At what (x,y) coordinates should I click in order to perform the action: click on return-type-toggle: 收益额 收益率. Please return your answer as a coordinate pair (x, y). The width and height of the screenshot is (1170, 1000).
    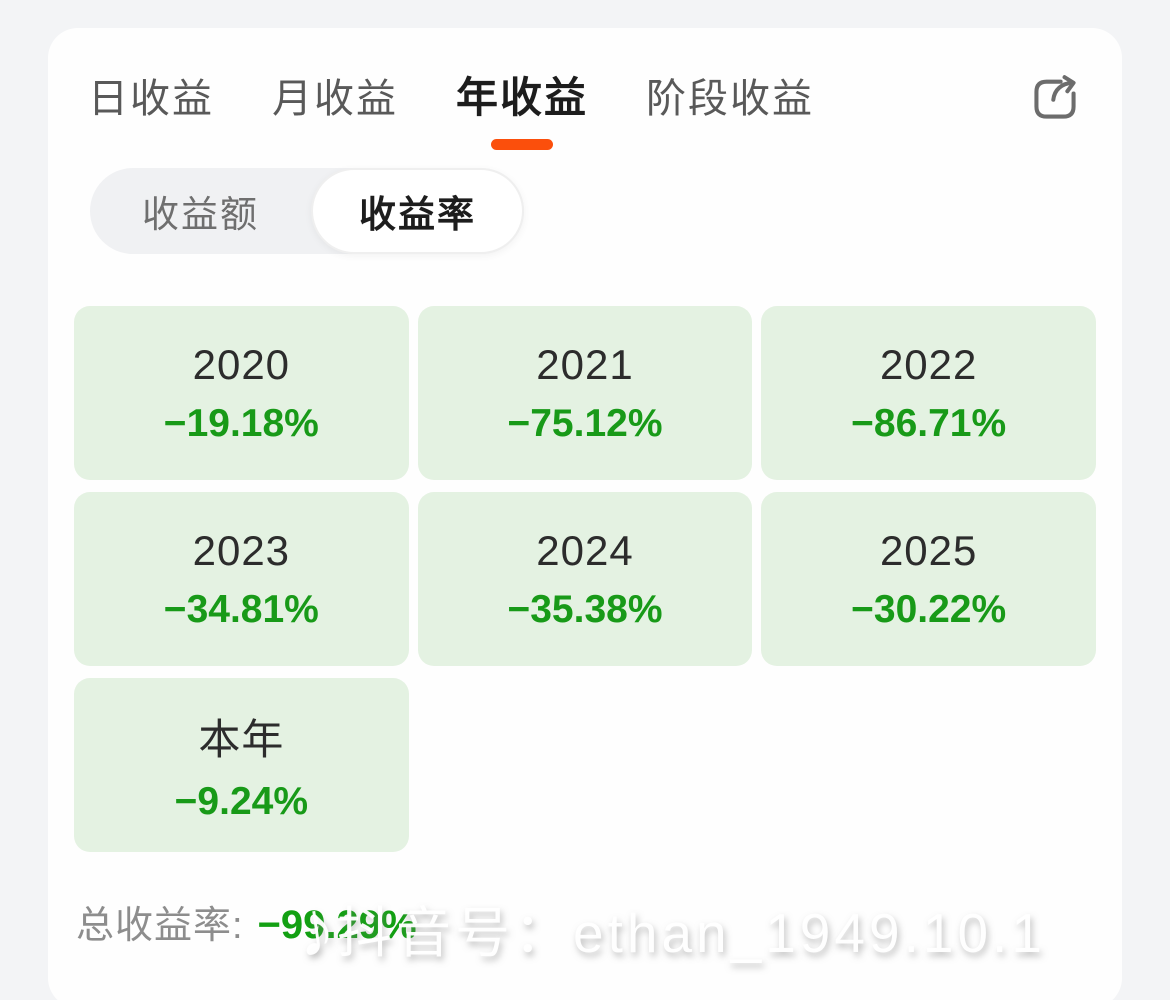
    Looking at the image, I should click on (307, 211).